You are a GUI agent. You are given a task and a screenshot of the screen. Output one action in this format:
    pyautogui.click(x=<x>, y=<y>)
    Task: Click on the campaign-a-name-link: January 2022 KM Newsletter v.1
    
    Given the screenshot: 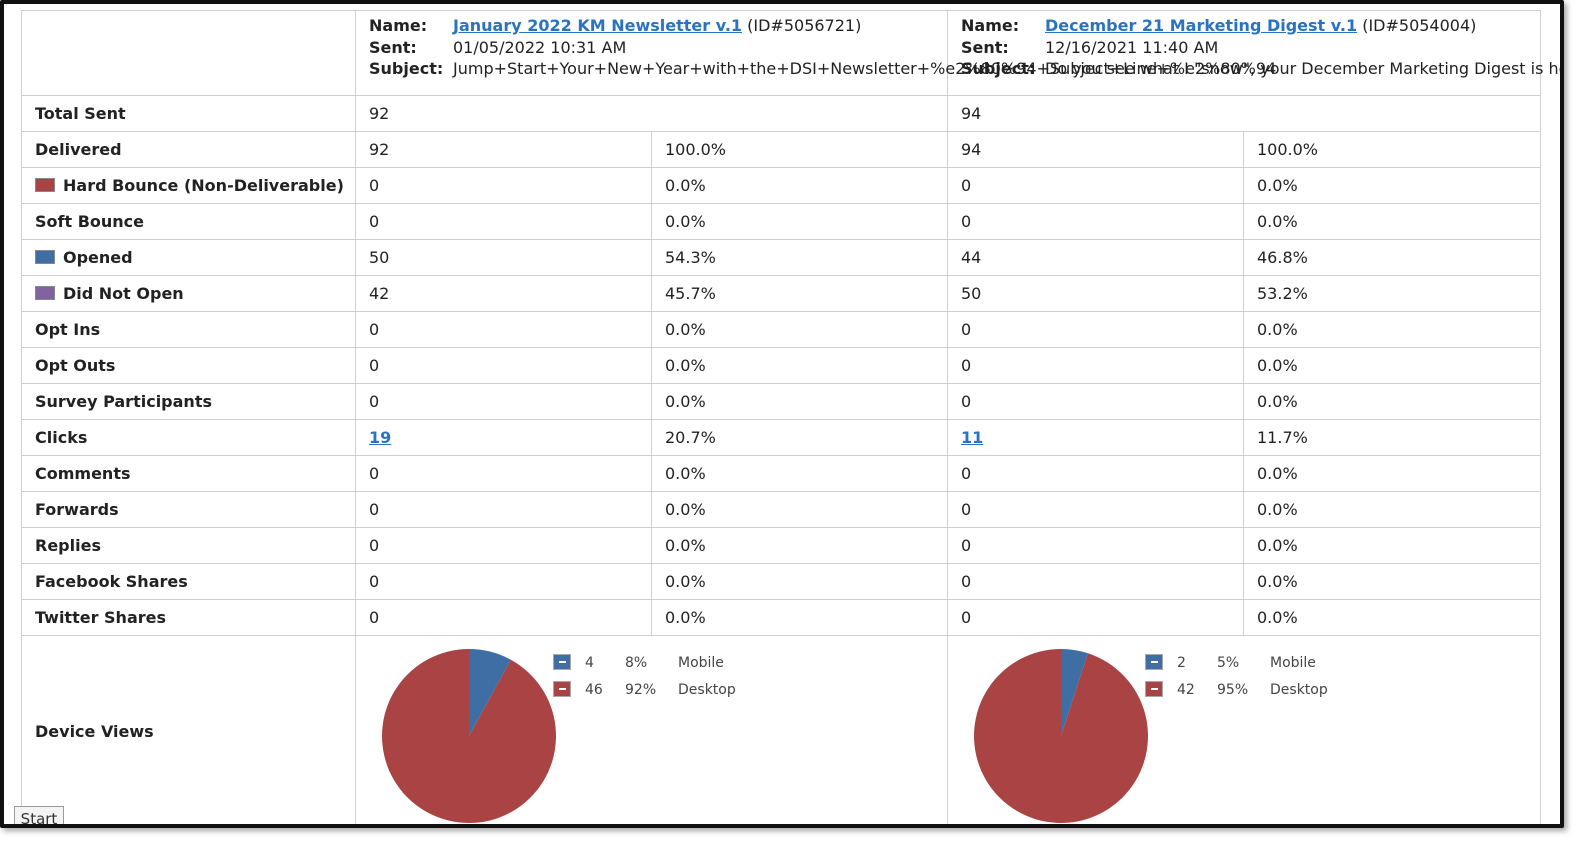 What is the action you would take?
    pyautogui.click(x=598, y=25)
    